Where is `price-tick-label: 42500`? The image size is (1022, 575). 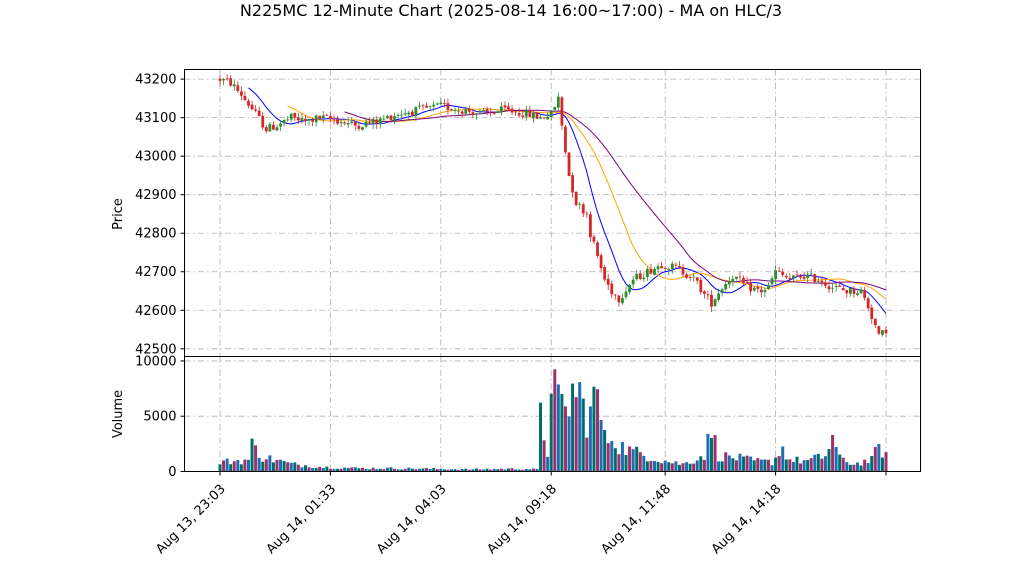
price-tick-label: 42500 is located at coordinates (155, 349).